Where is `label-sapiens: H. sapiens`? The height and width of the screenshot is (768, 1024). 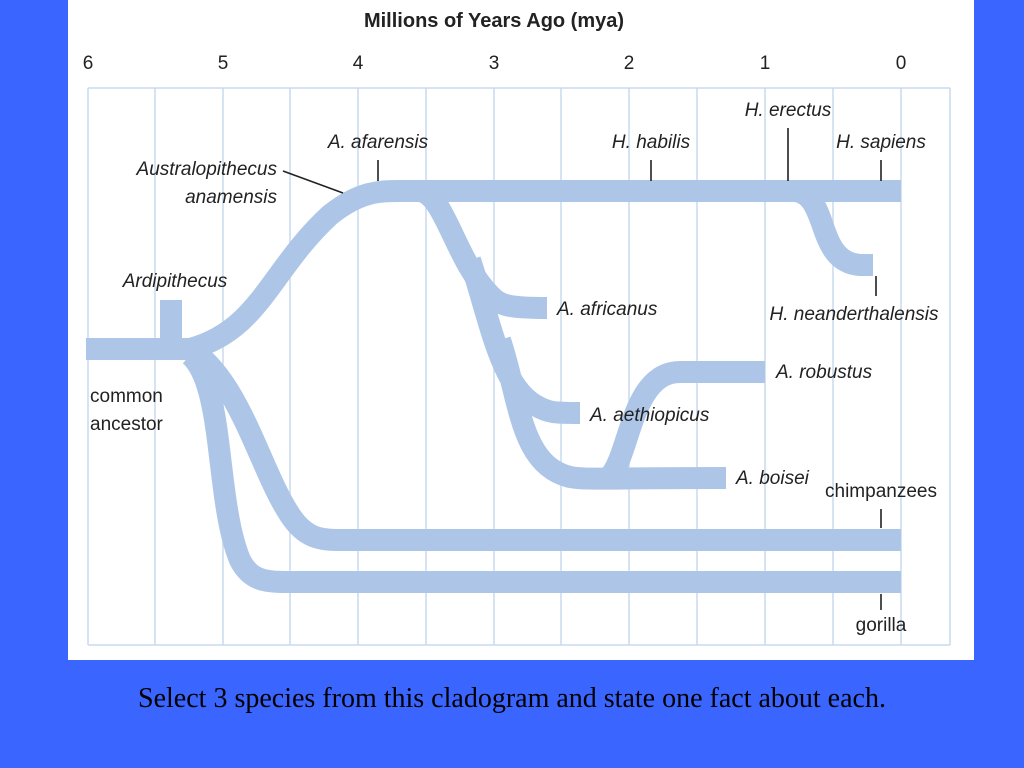 label-sapiens: H. sapiens is located at coordinates (881, 142).